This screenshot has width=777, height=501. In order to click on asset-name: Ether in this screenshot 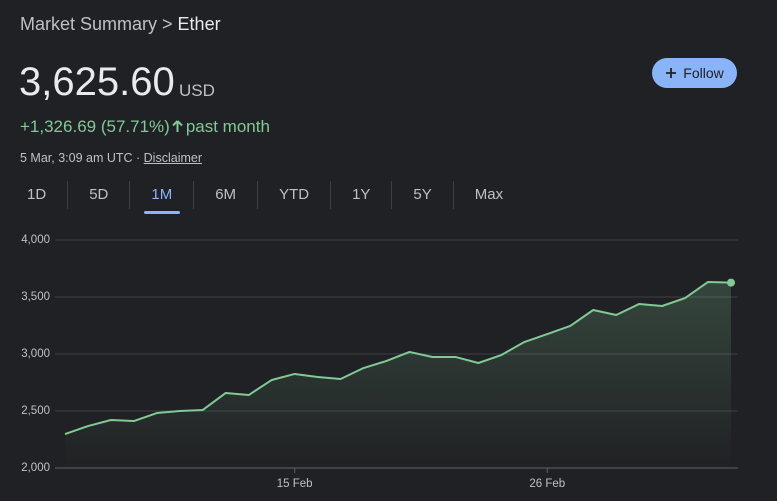, I will do `click(199, 24)`.